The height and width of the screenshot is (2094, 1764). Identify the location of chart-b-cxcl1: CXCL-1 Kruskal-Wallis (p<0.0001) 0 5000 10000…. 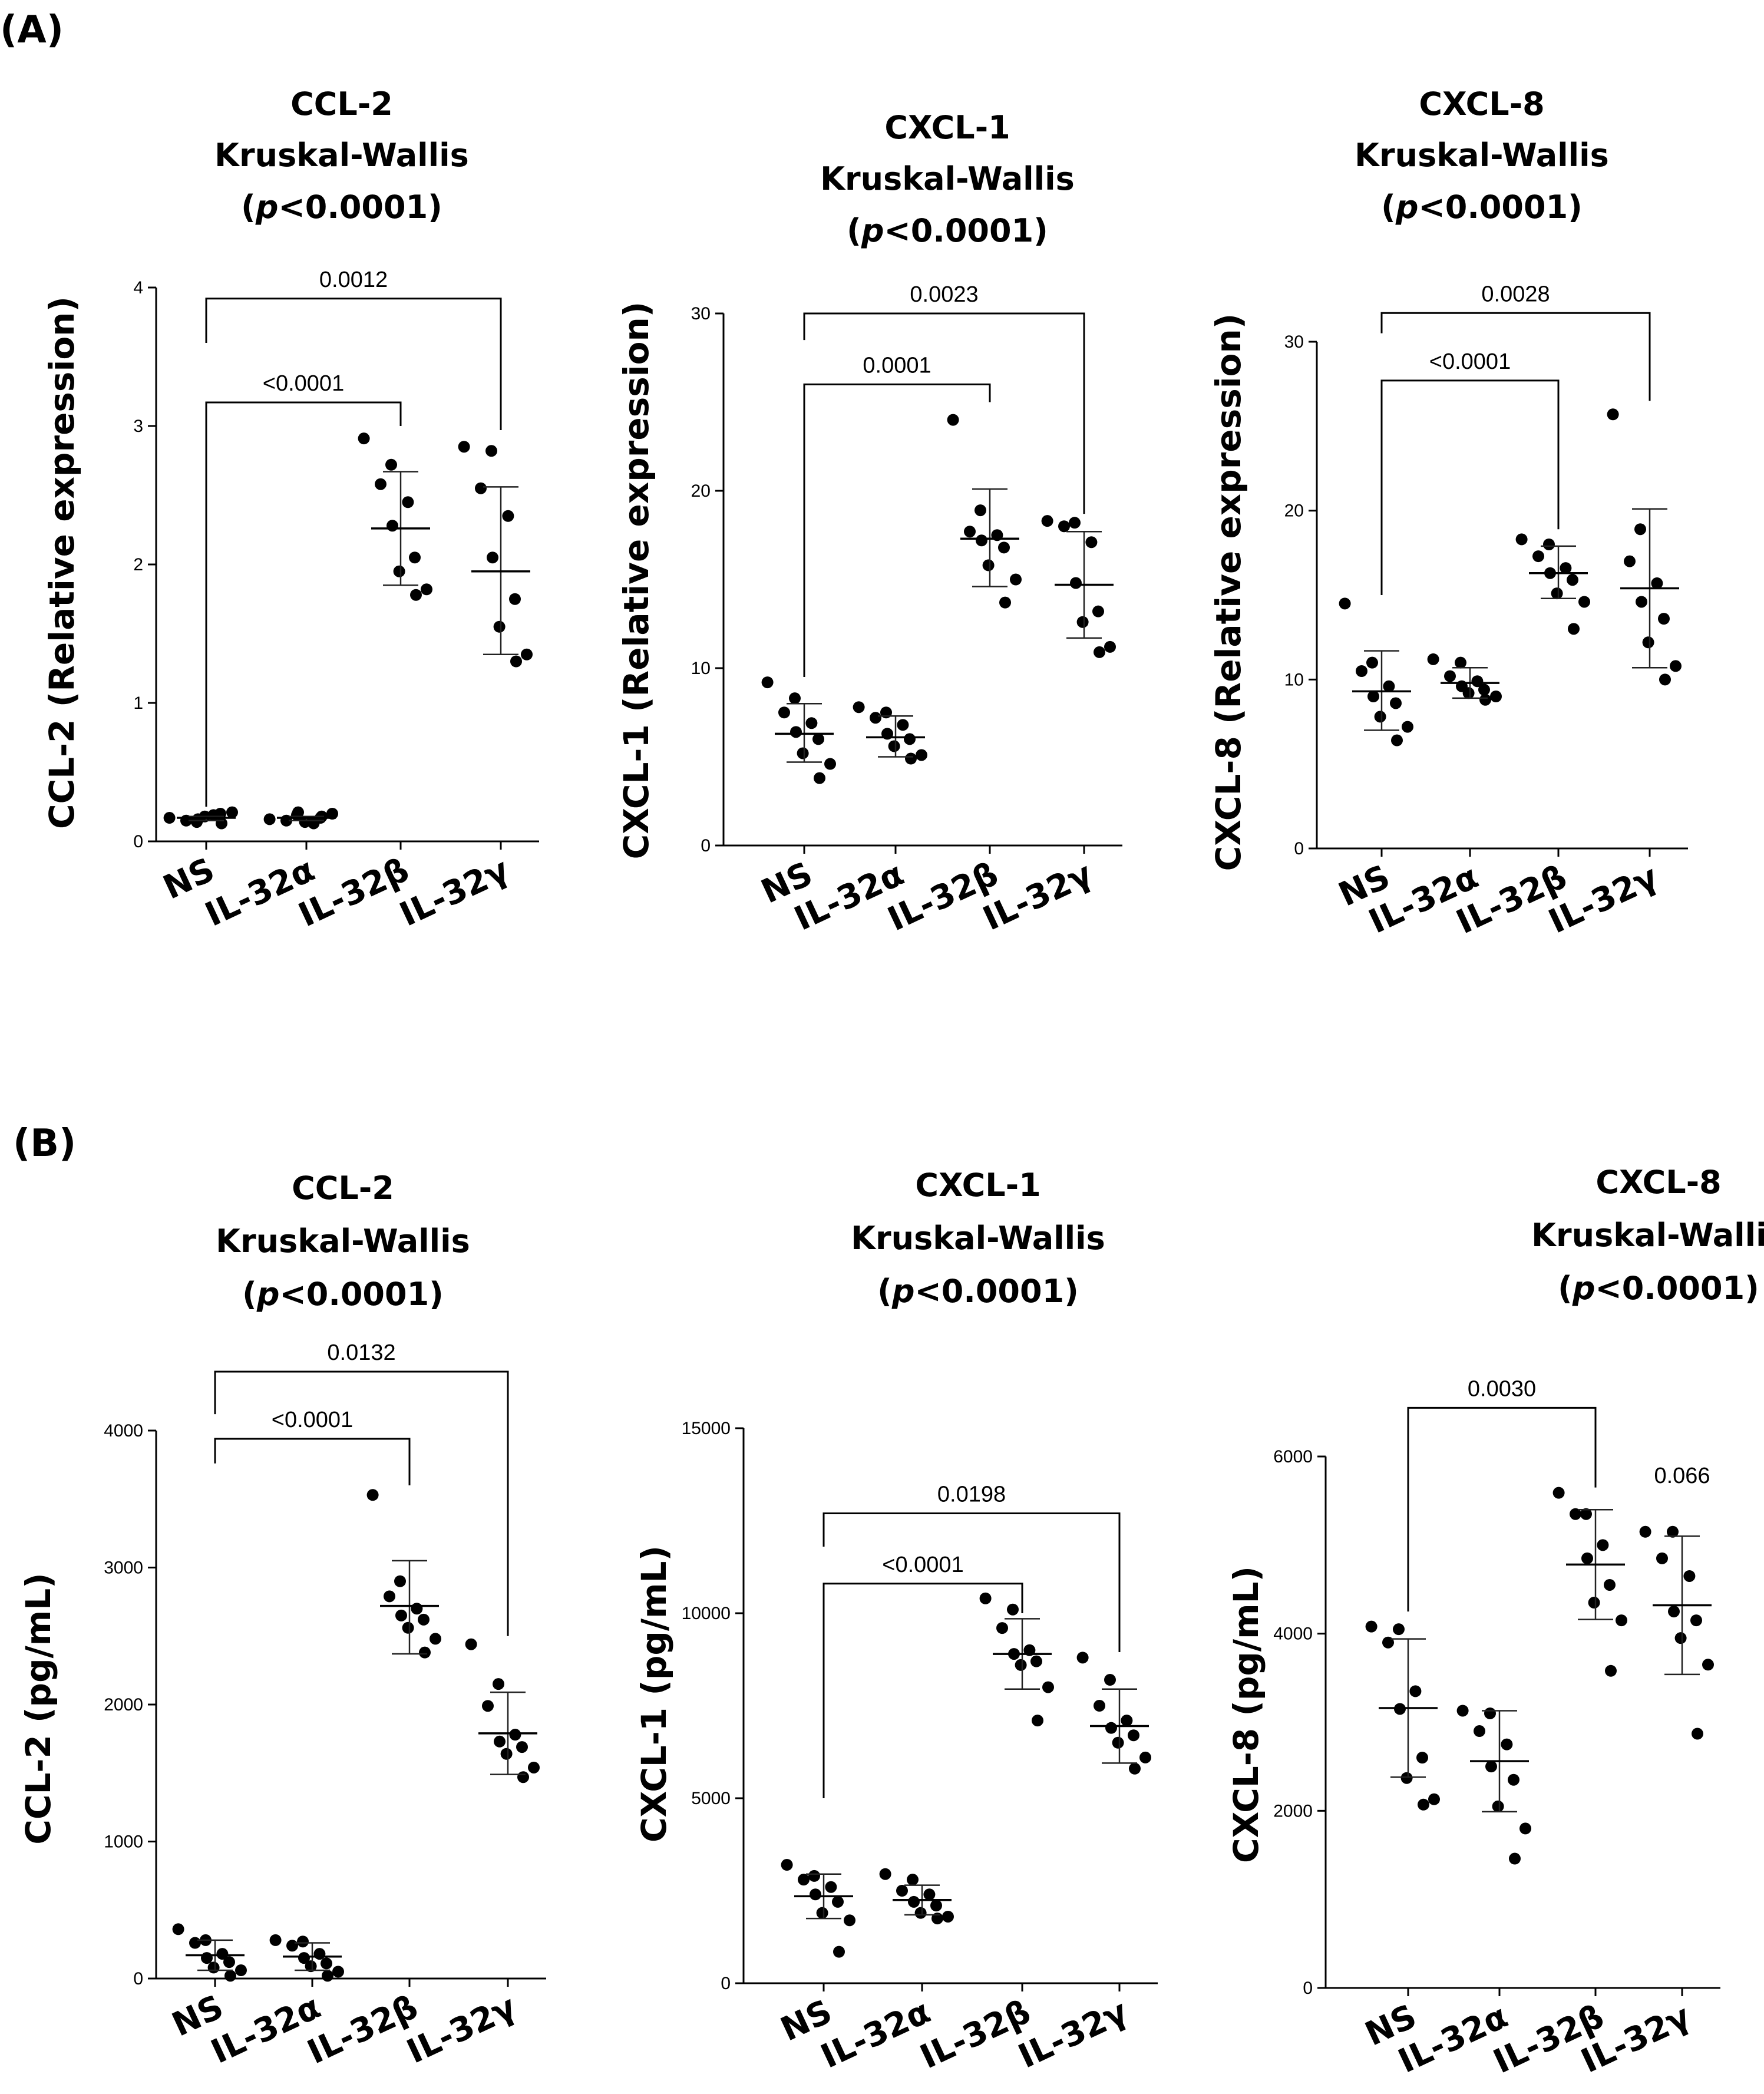
(896, 1621).